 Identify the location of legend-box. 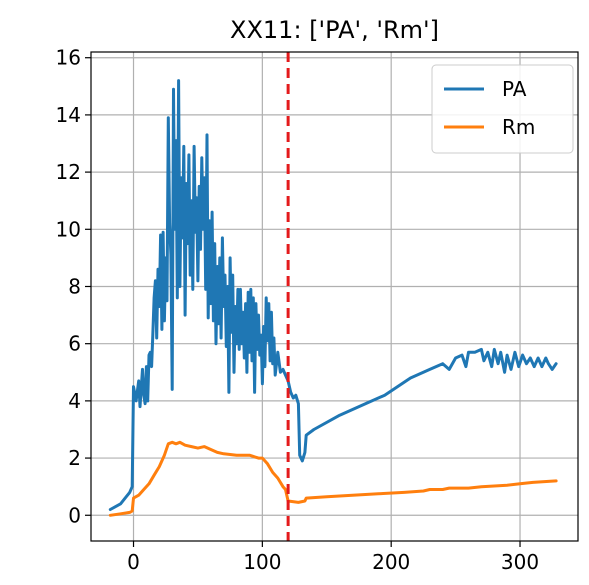
(502, 109).